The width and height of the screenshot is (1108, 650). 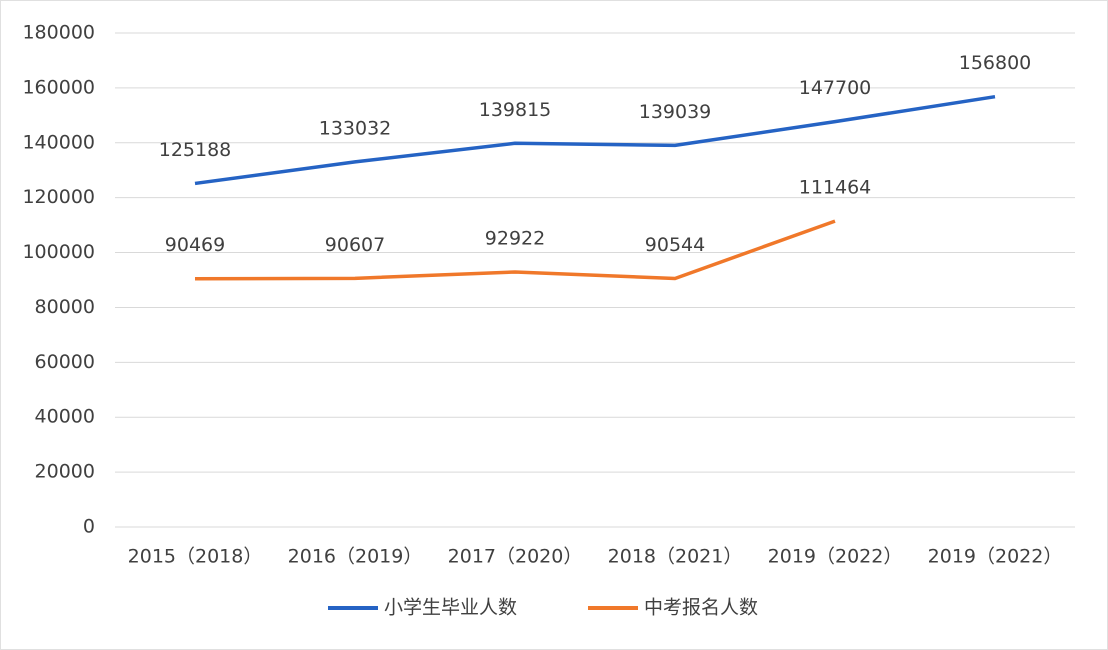 I want to click on y-tick-label: 20000, so click(x=65, y=472).